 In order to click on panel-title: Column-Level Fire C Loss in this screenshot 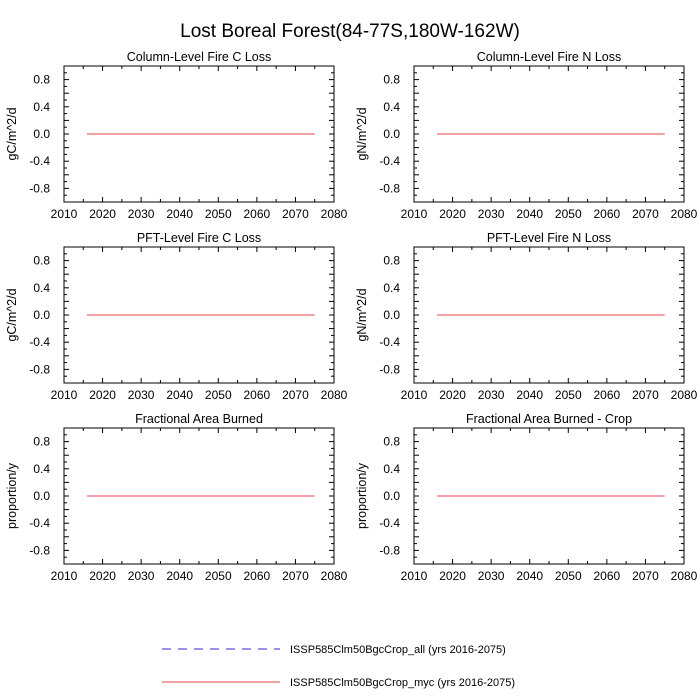, I will do `click(199, 57)`.